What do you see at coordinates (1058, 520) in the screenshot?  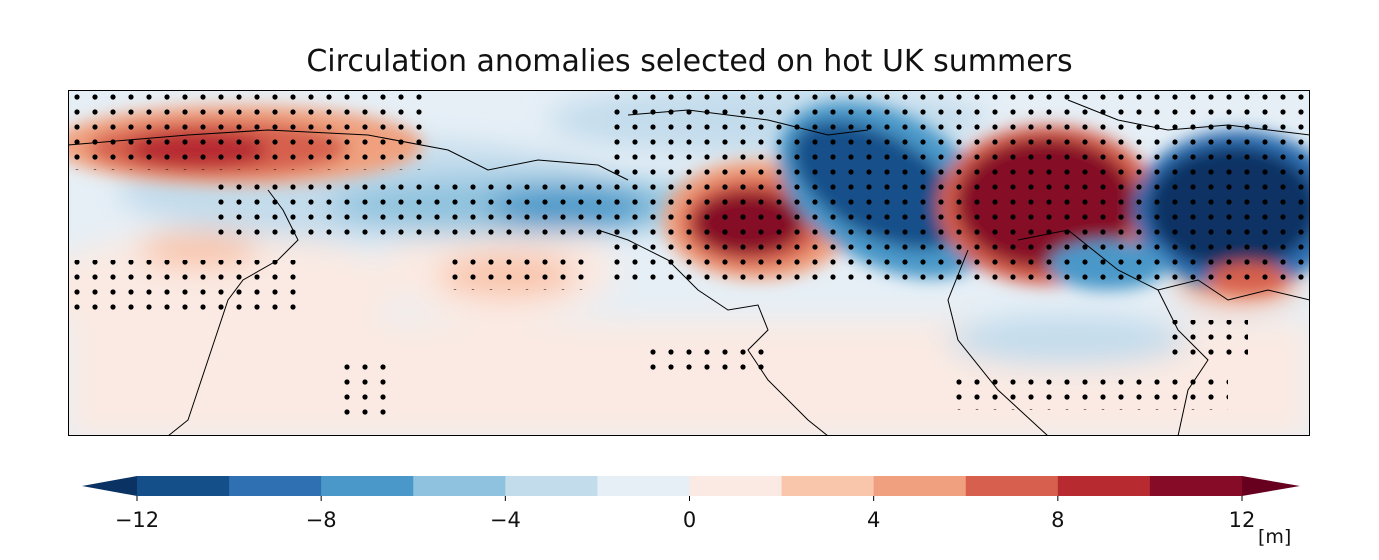 I see `colorbar-tick-label: 8` at bounding box center [1058, 520].